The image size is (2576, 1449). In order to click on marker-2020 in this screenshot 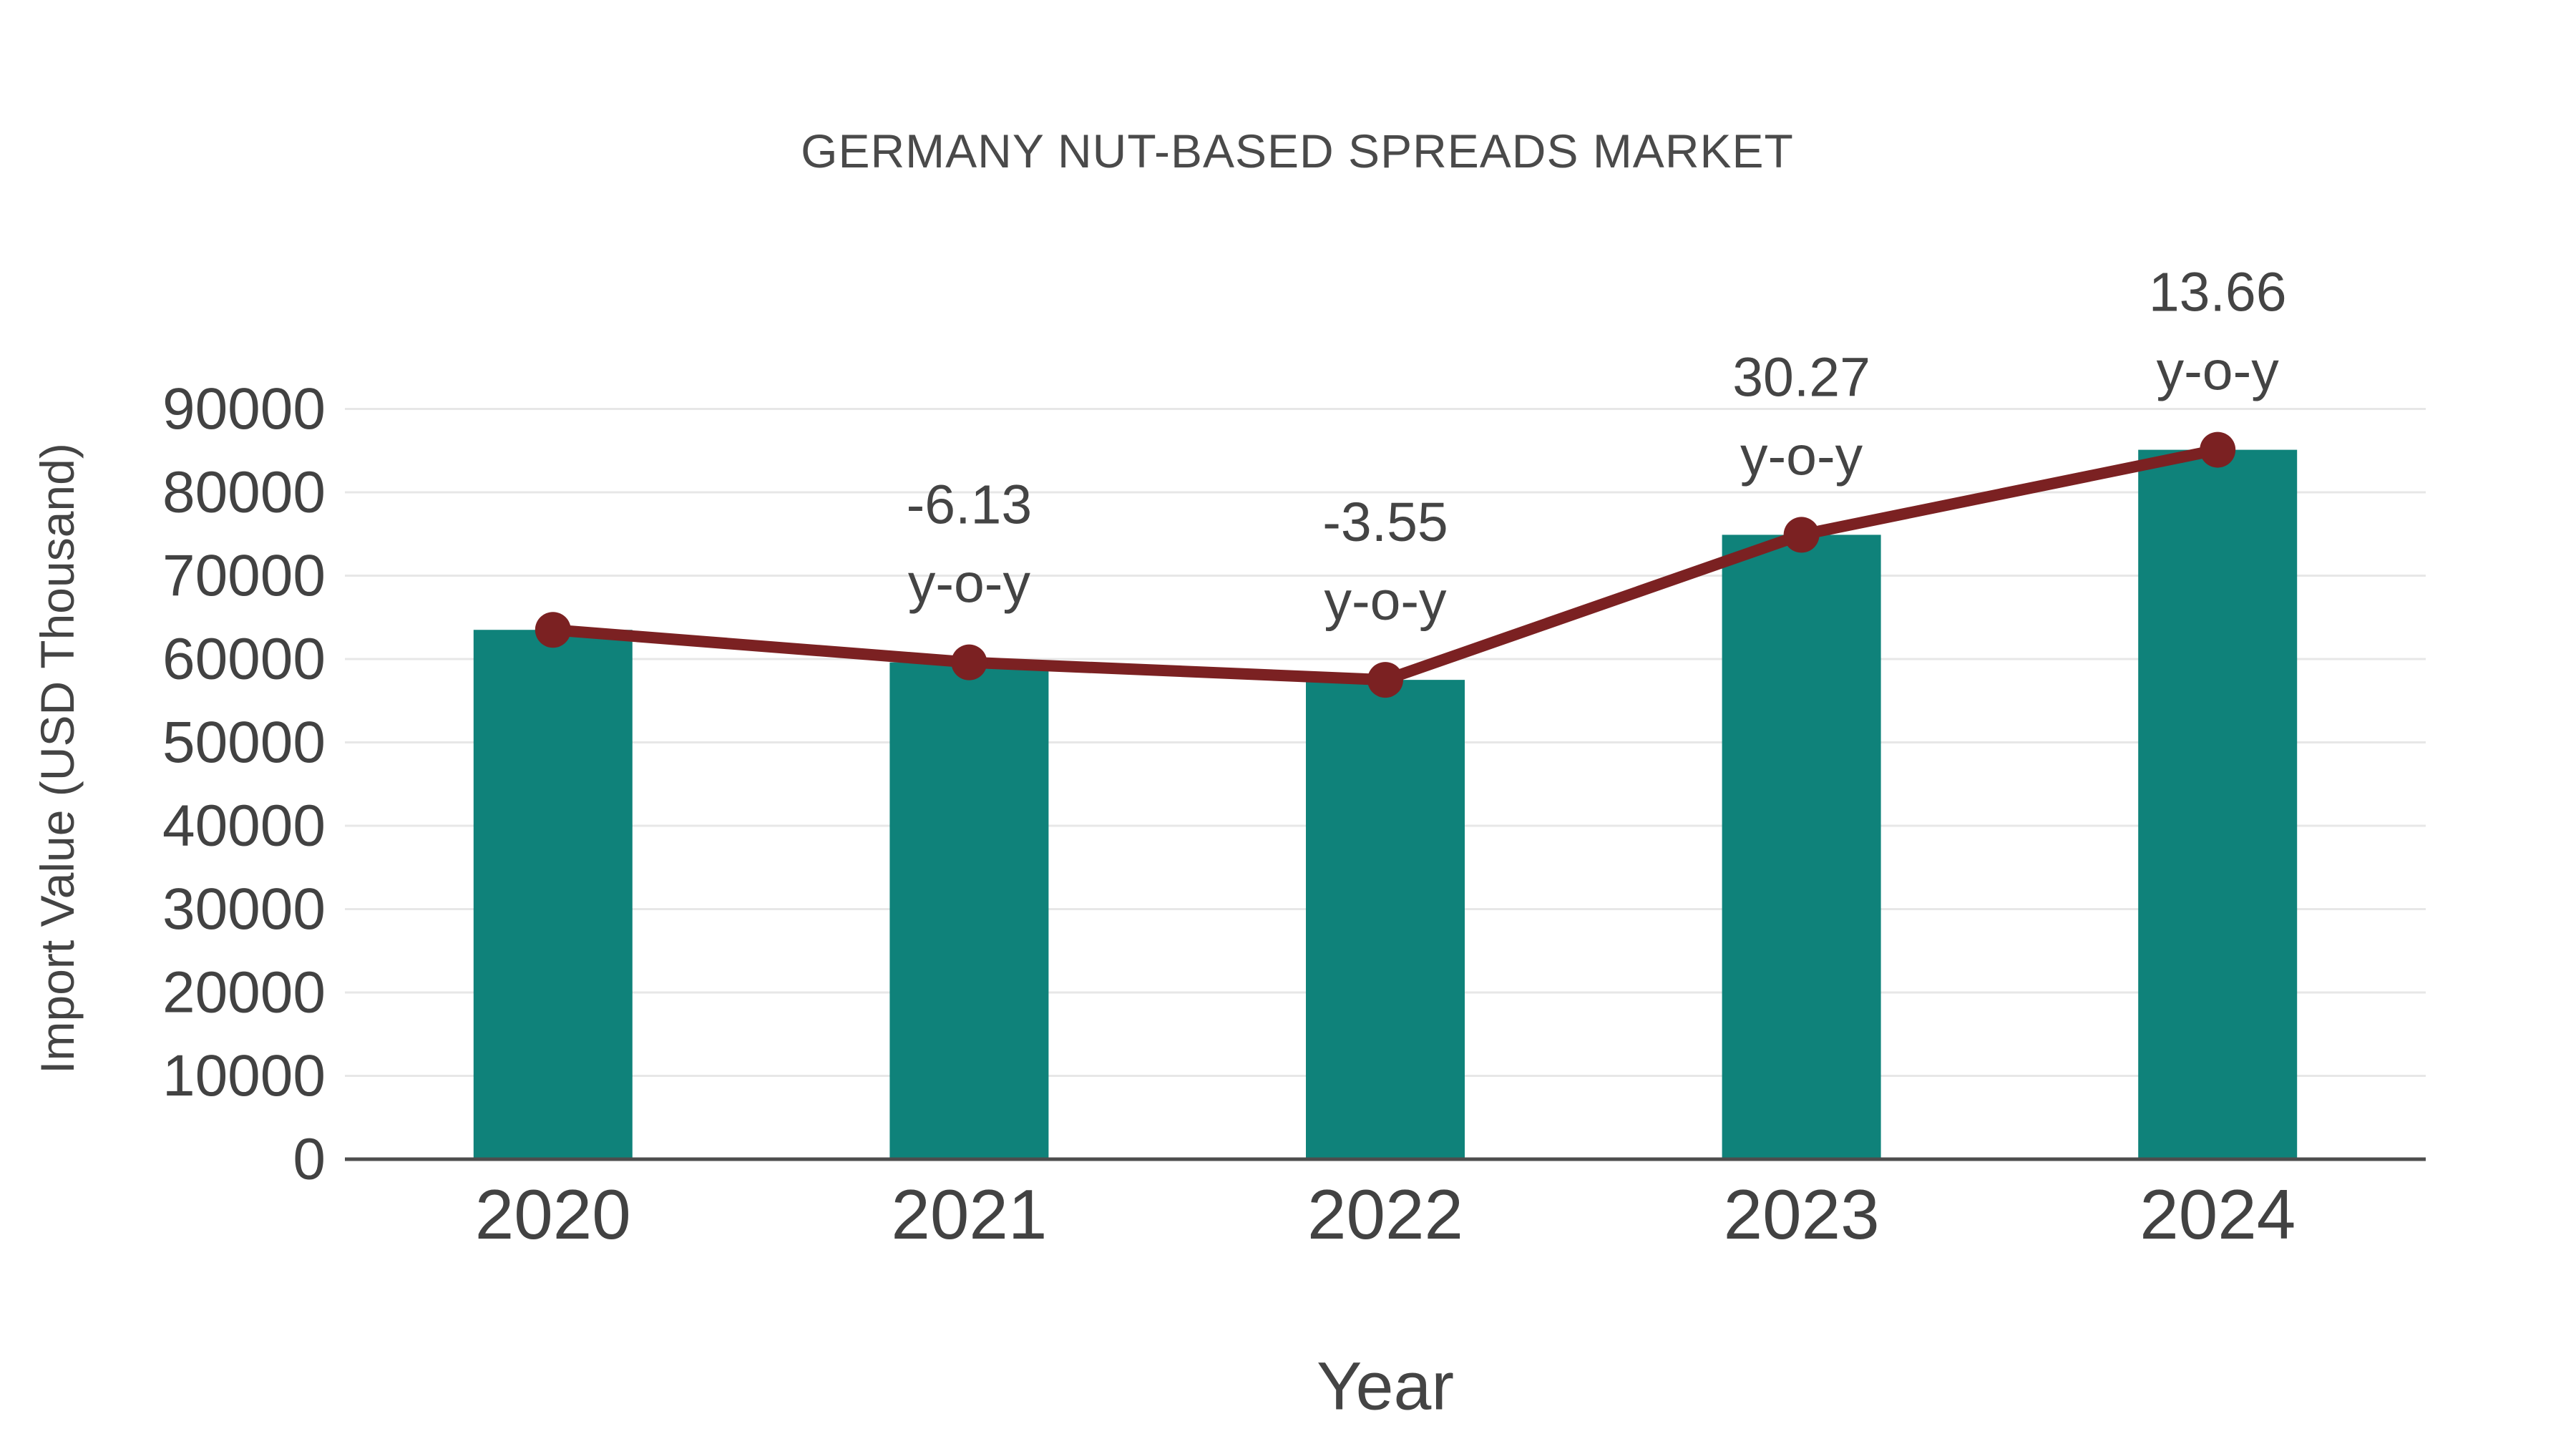, I will do `click(553, 630)`.